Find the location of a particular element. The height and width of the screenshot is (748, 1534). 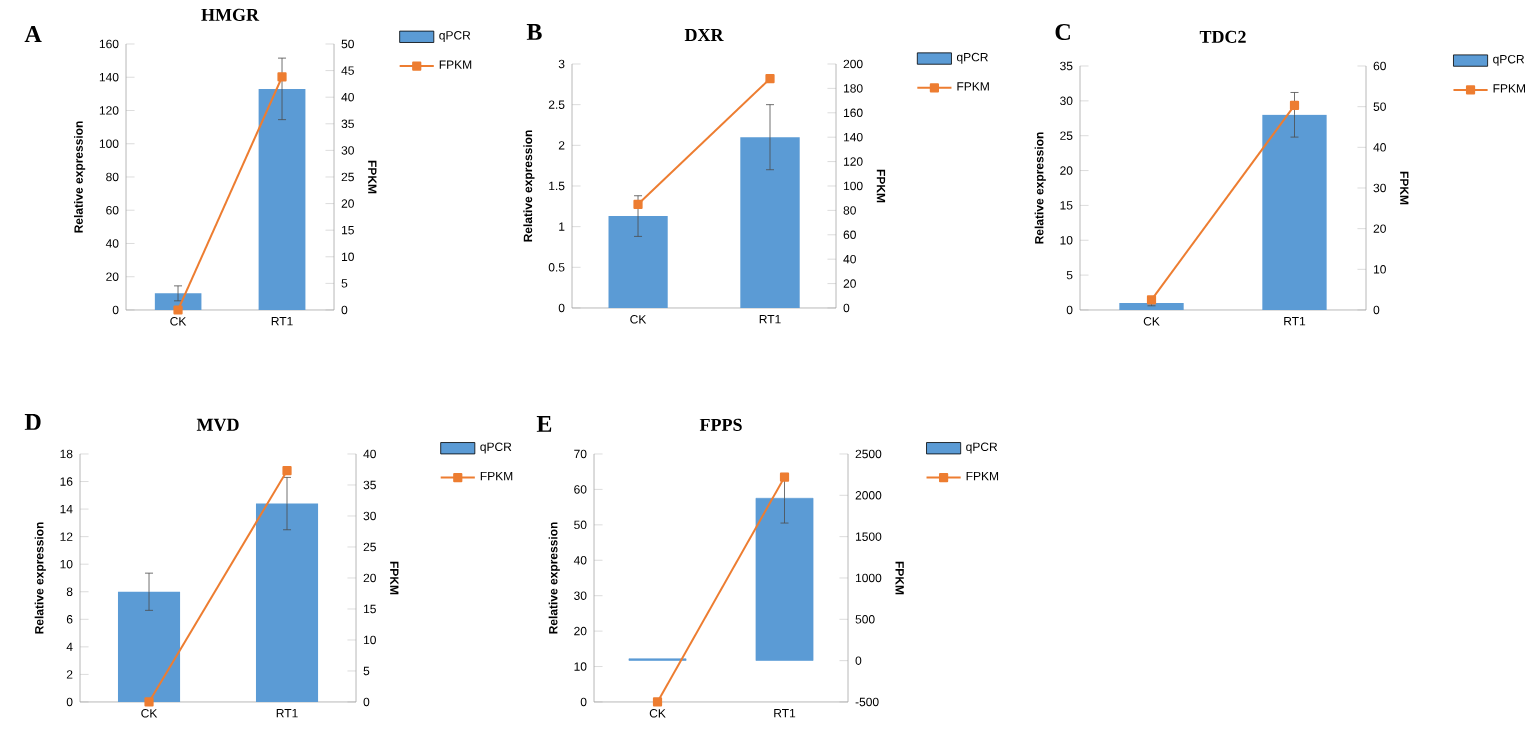

chart-title: DXR is located at coordinates (704, 35).